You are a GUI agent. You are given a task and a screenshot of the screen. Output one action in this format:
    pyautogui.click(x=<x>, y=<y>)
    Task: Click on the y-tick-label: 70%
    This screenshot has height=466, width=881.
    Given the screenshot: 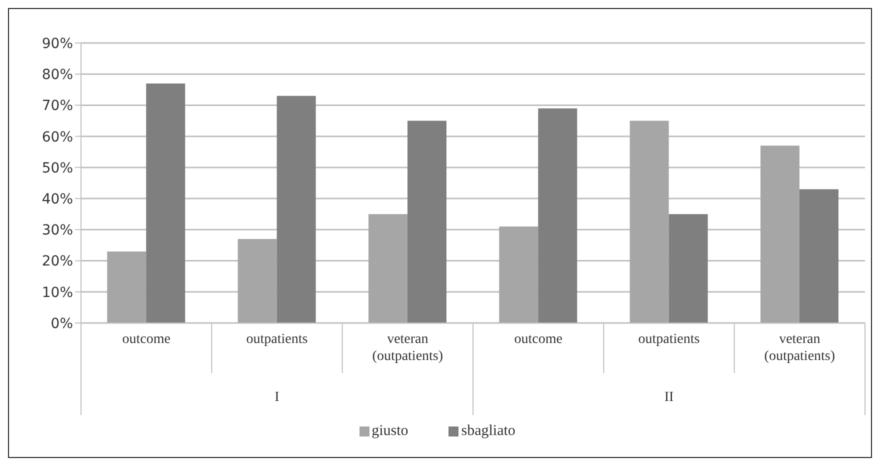 What is the action you would take?
    pyautogui.click(x=57, y=106)
    